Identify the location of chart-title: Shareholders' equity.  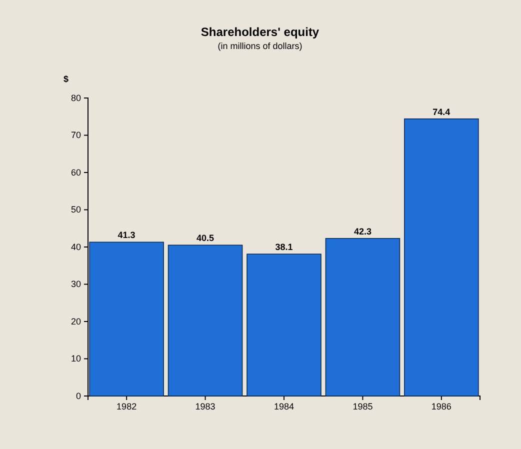
(260, 32).